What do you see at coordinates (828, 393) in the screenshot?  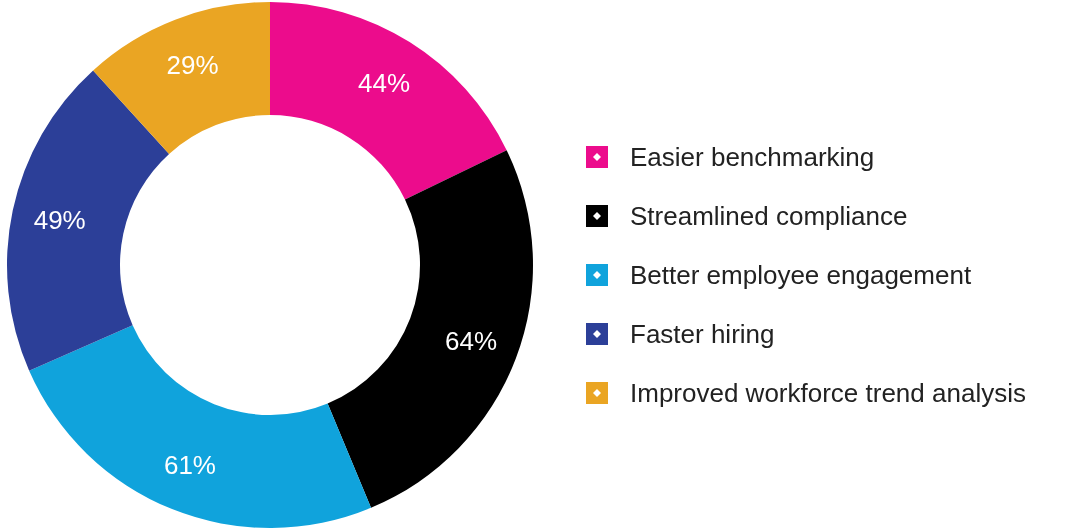 I see `legend-label: Improved workforce trend analysis` at bounding box center [828, 393].